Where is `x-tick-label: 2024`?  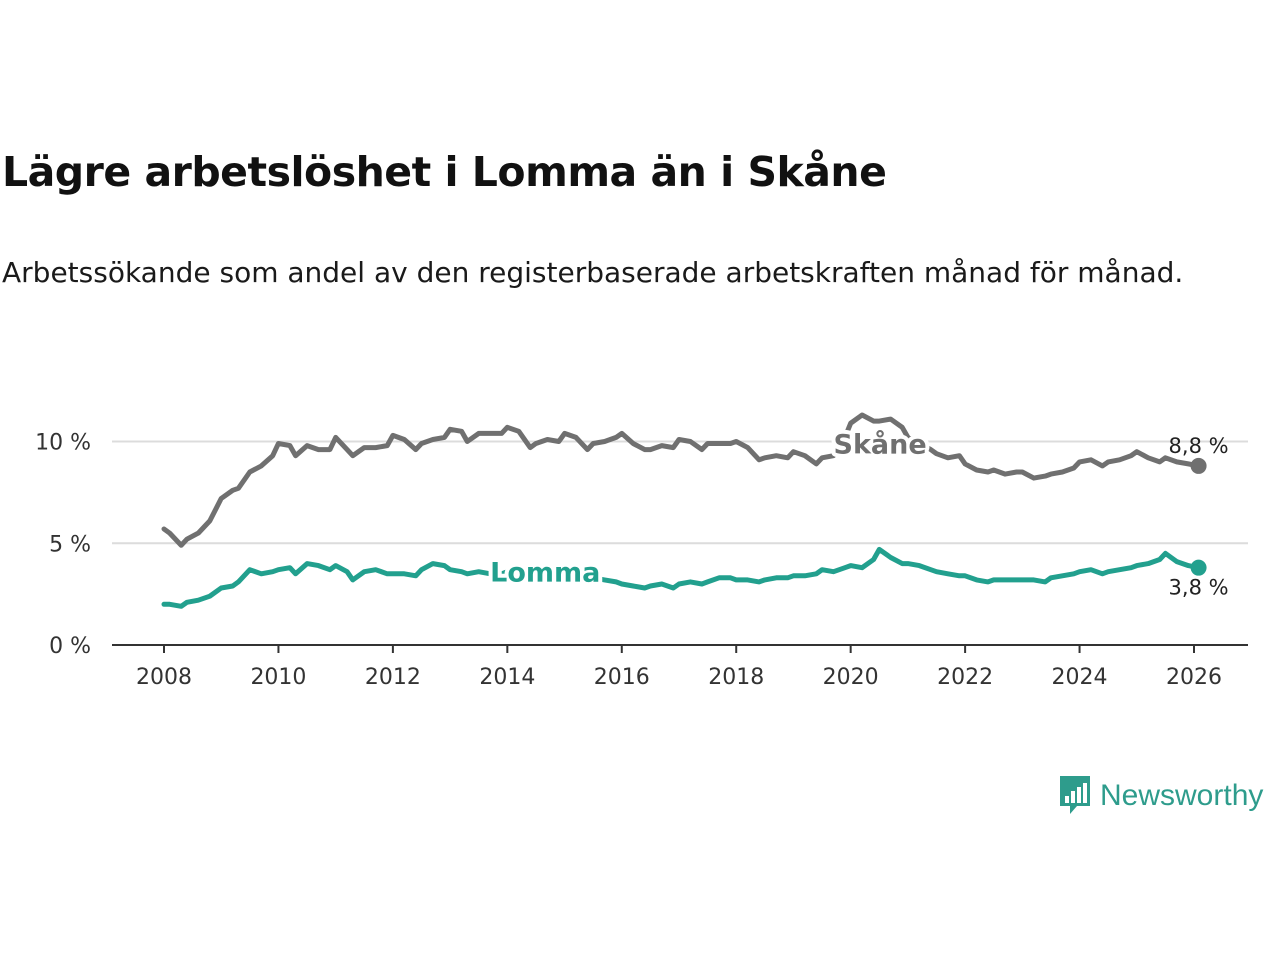
x-tick-label: 2024 is located at coordinates (1080, 677).